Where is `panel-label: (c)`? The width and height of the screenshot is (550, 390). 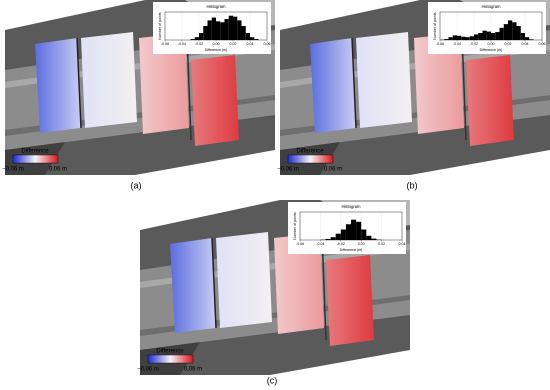
panel-label: (c) is located at coordinates (272, 380).